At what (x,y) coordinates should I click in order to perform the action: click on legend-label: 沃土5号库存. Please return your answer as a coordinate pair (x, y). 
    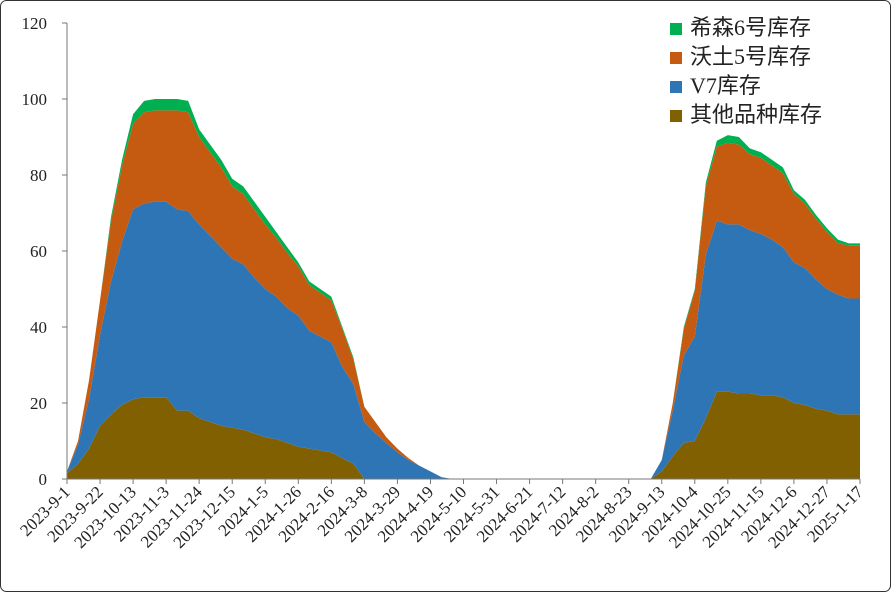
    Looking at the image, I should click on (750, 56).